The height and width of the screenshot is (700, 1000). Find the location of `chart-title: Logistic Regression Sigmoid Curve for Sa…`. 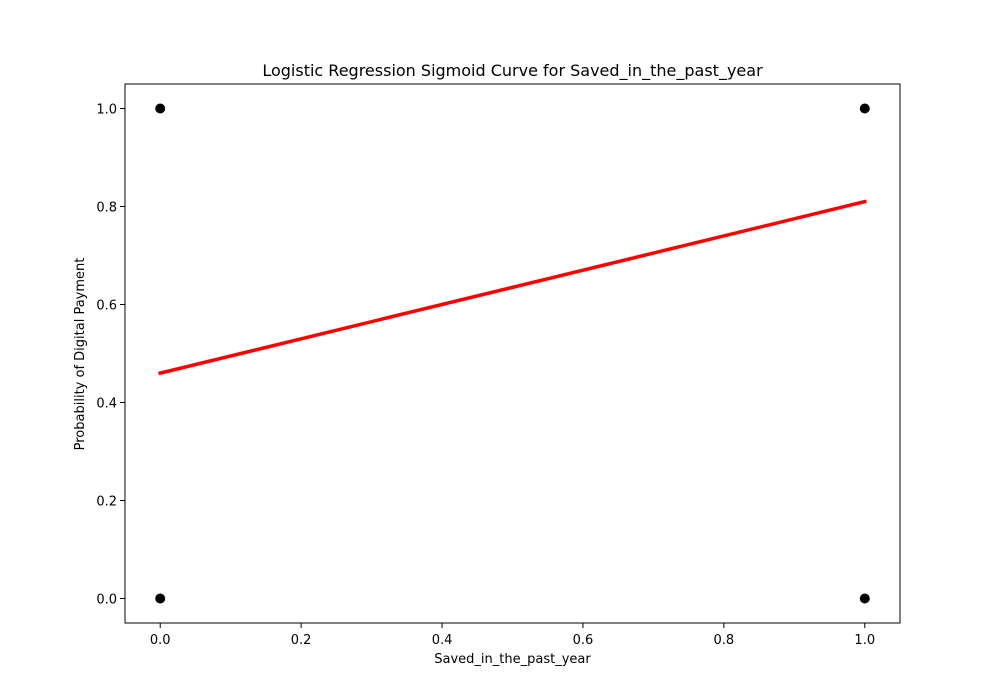

chart-title: Logistic Regression Sigmoid Curve for Sa… is located at coordinates (512, 71).